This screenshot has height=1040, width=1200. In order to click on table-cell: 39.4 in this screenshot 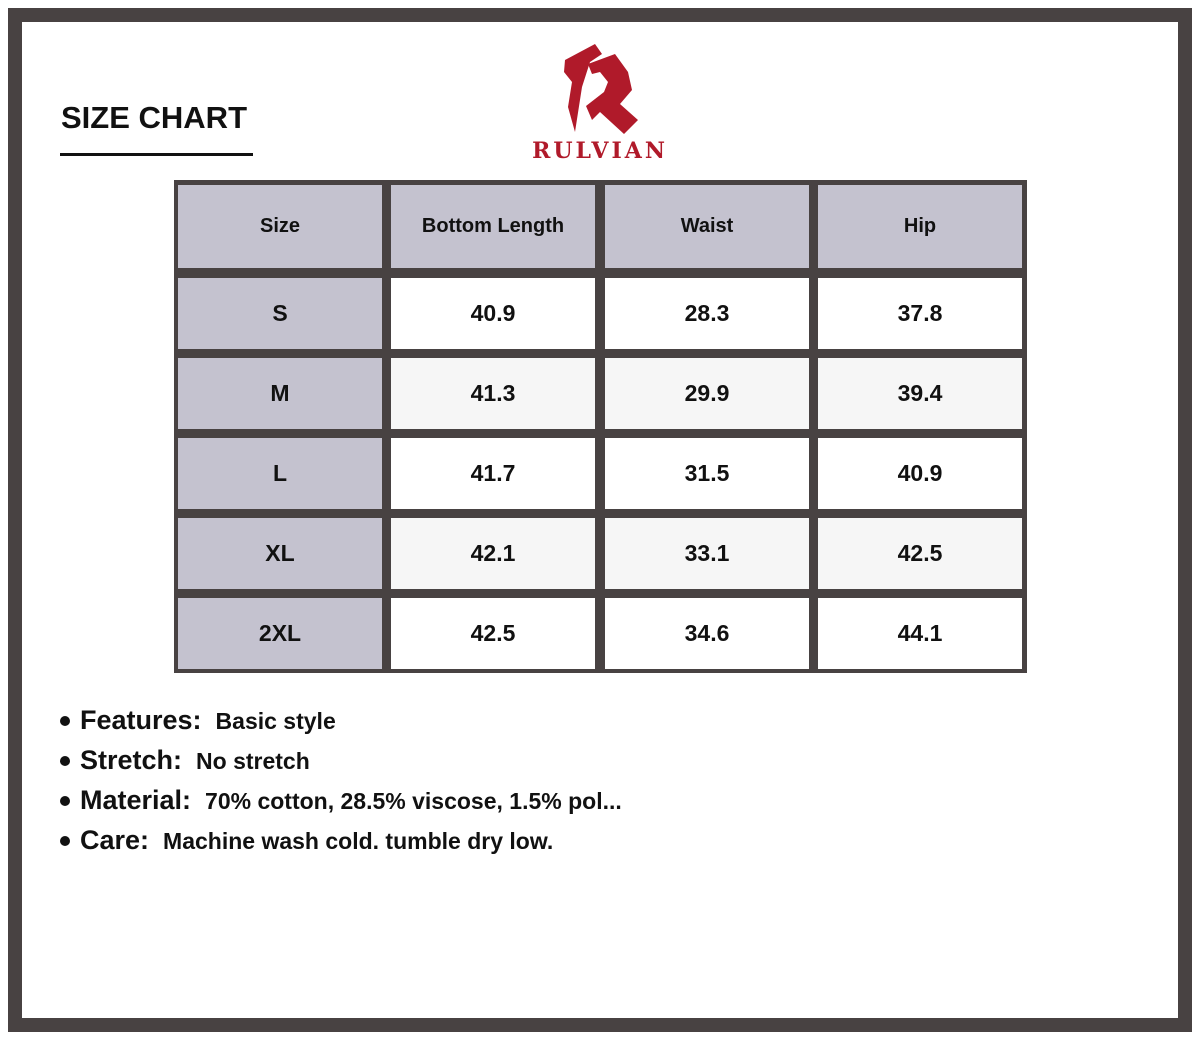, I will do `click(920, 393)`.